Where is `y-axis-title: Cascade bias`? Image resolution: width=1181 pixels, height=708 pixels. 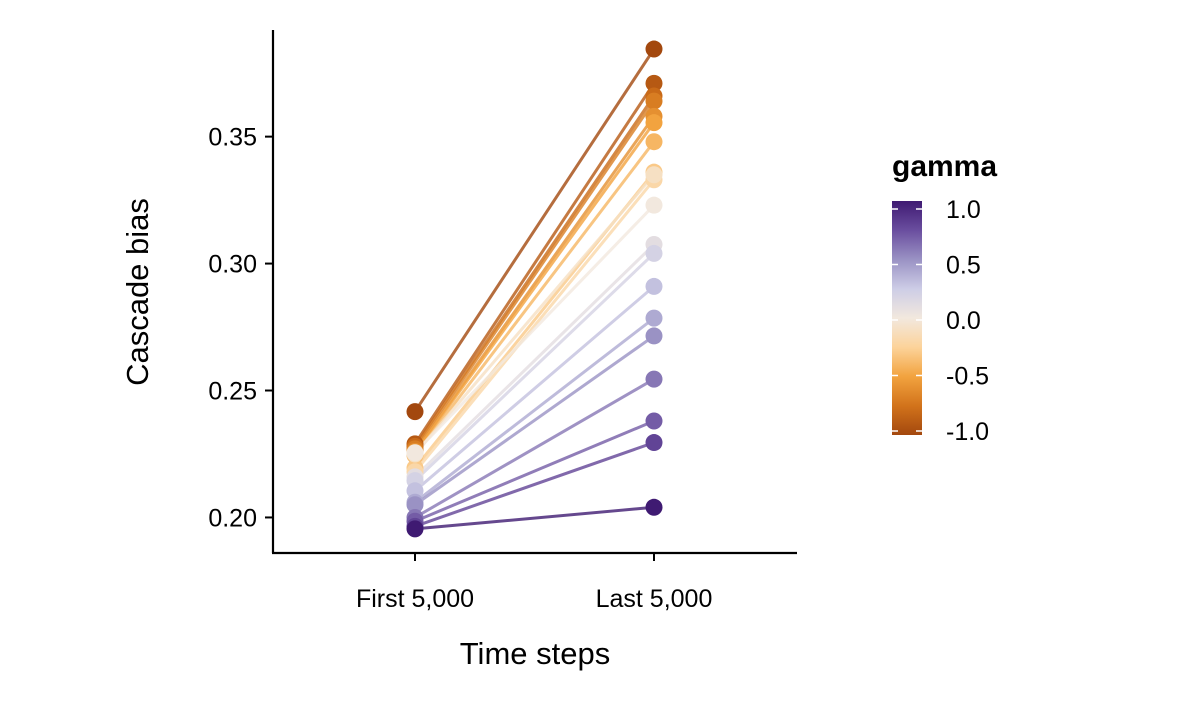
y-axis-title: Cascade bias is located at coordinates (137, 292).